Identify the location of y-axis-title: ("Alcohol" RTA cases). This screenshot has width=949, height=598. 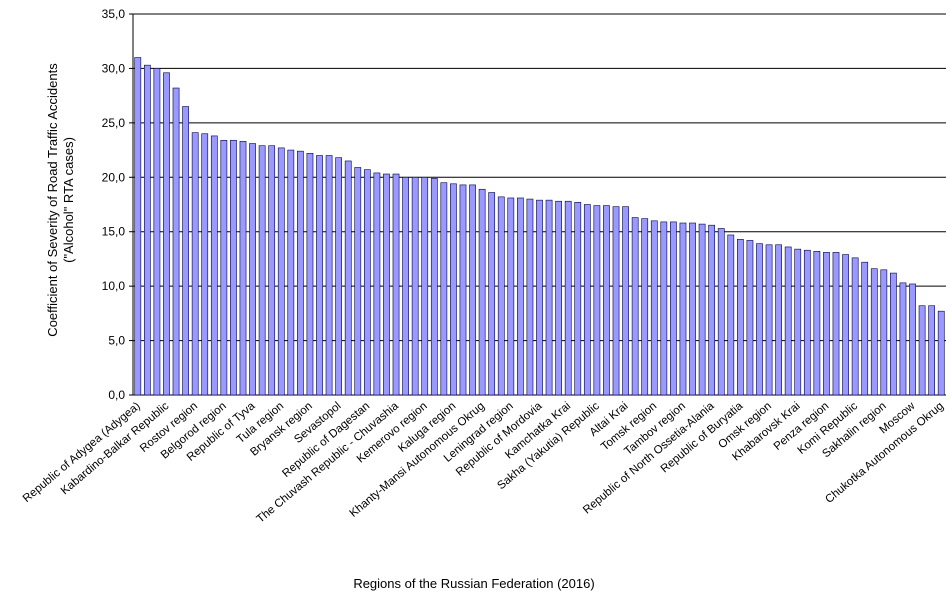
(68, 200).